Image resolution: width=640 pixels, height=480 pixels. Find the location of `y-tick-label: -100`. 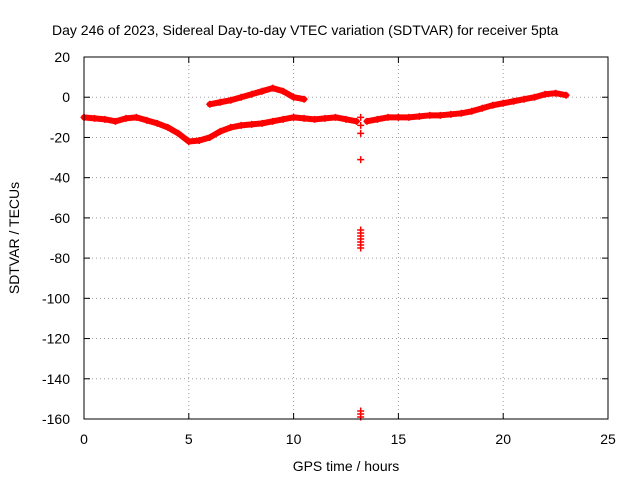

y-tick-label: -100 is located at coordinates (56, 298).